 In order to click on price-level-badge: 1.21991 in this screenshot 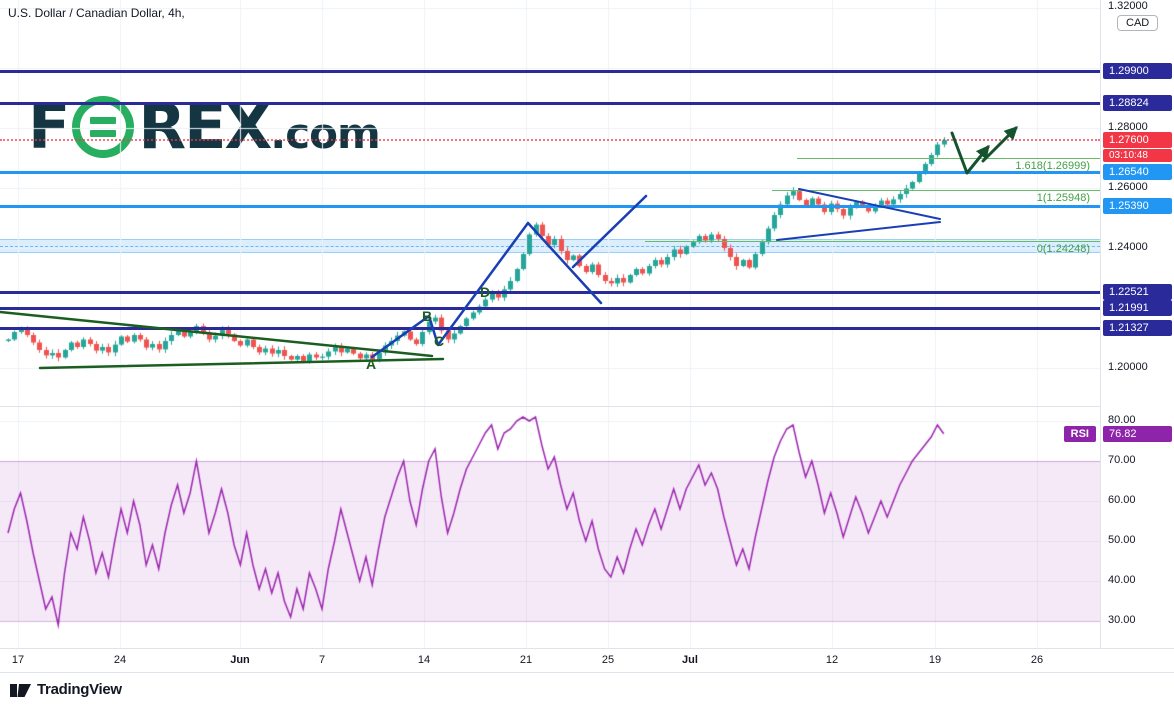, I will do `click(1137, 308)`.